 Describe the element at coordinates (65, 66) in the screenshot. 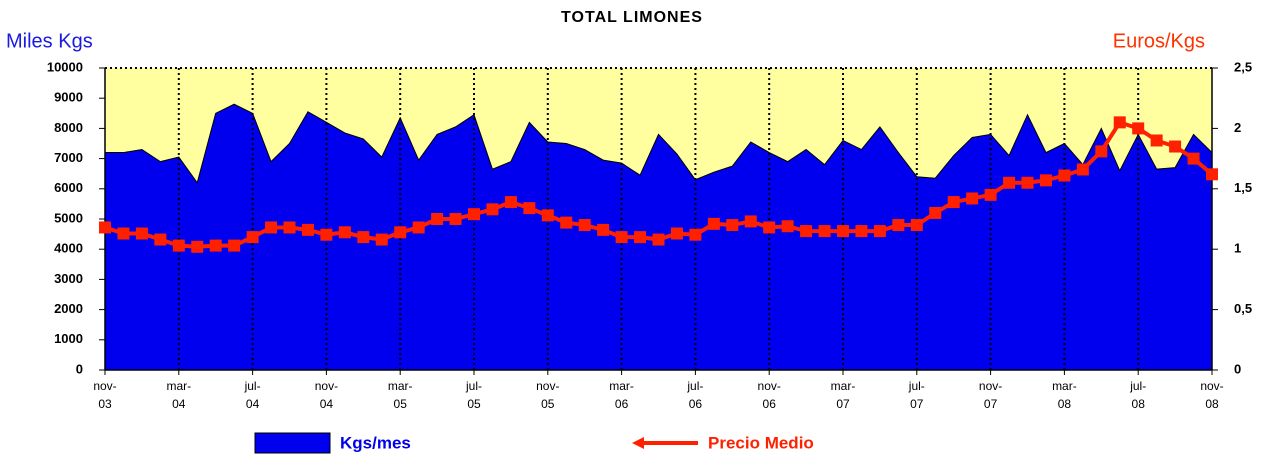

I see `y-tick-label: 10000` at that location.